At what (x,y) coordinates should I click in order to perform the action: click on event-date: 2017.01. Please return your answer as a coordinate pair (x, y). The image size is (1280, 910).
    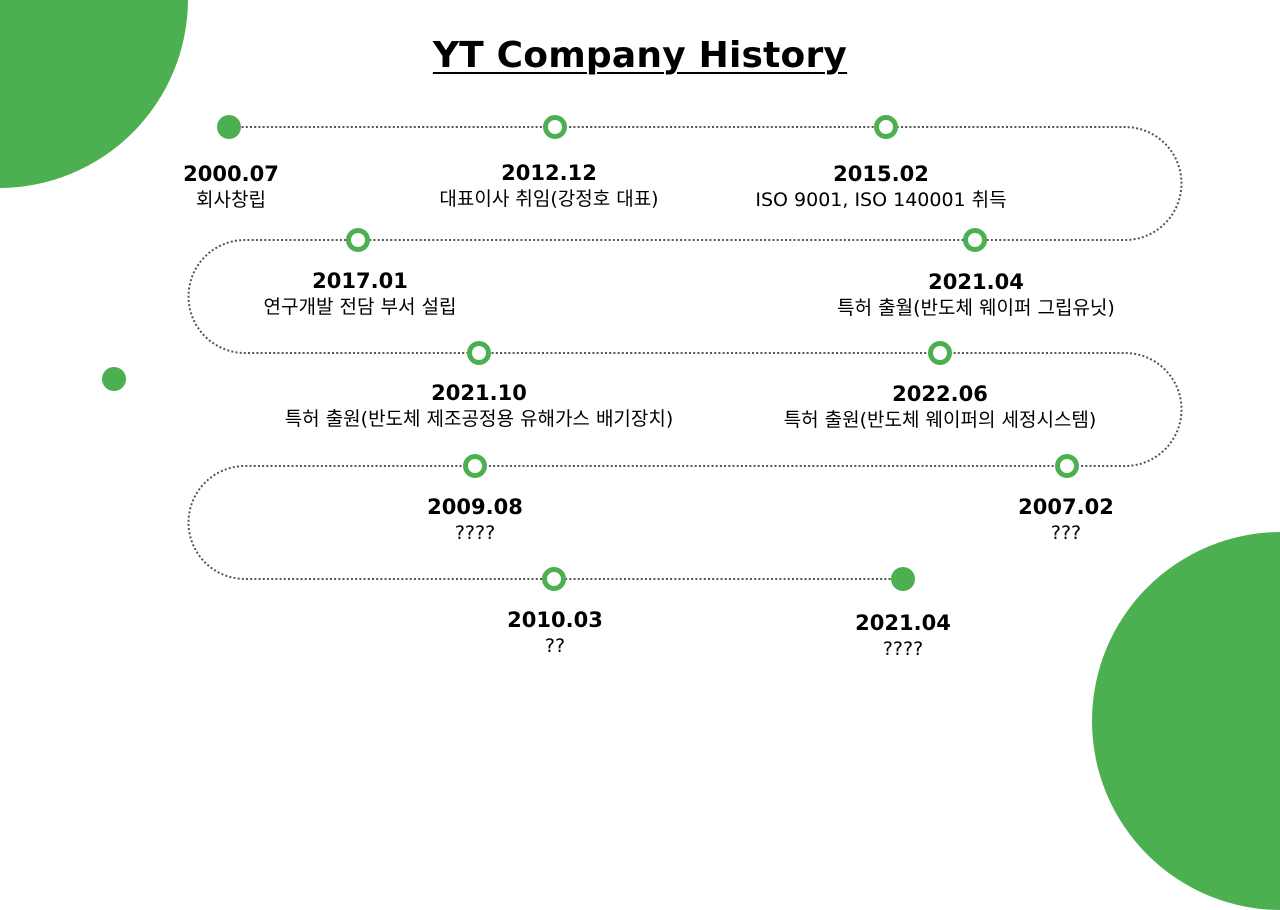
    Looking at the image, I should click on (360, 281).